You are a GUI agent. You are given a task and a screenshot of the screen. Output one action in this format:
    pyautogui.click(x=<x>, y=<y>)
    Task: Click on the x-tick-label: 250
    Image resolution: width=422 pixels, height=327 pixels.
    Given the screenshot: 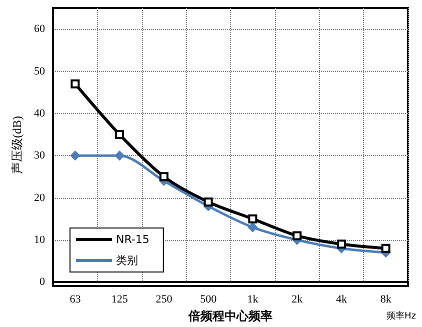 What is the action you would take?
    pyautogui.click(x=164, y=300)
    